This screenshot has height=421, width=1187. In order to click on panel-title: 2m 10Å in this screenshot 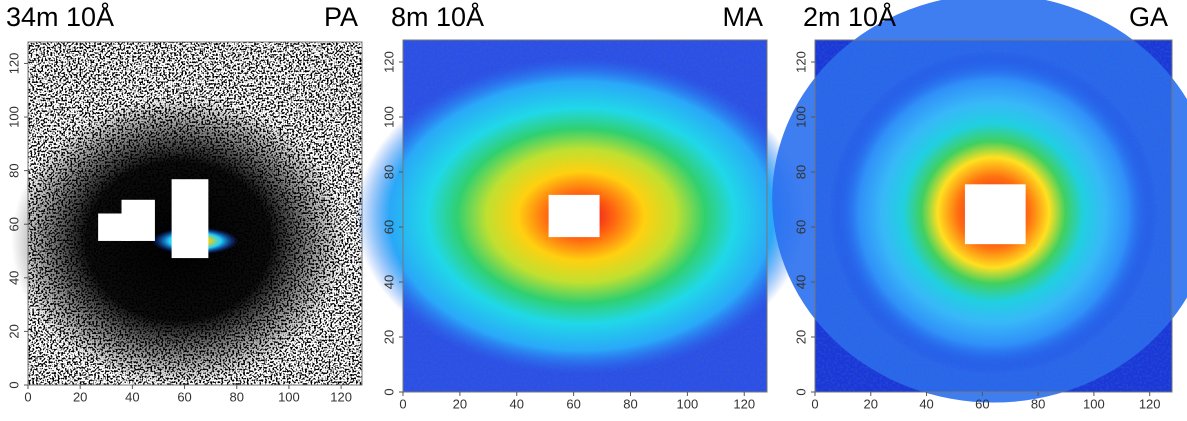, I will do `click(849, 16)`.